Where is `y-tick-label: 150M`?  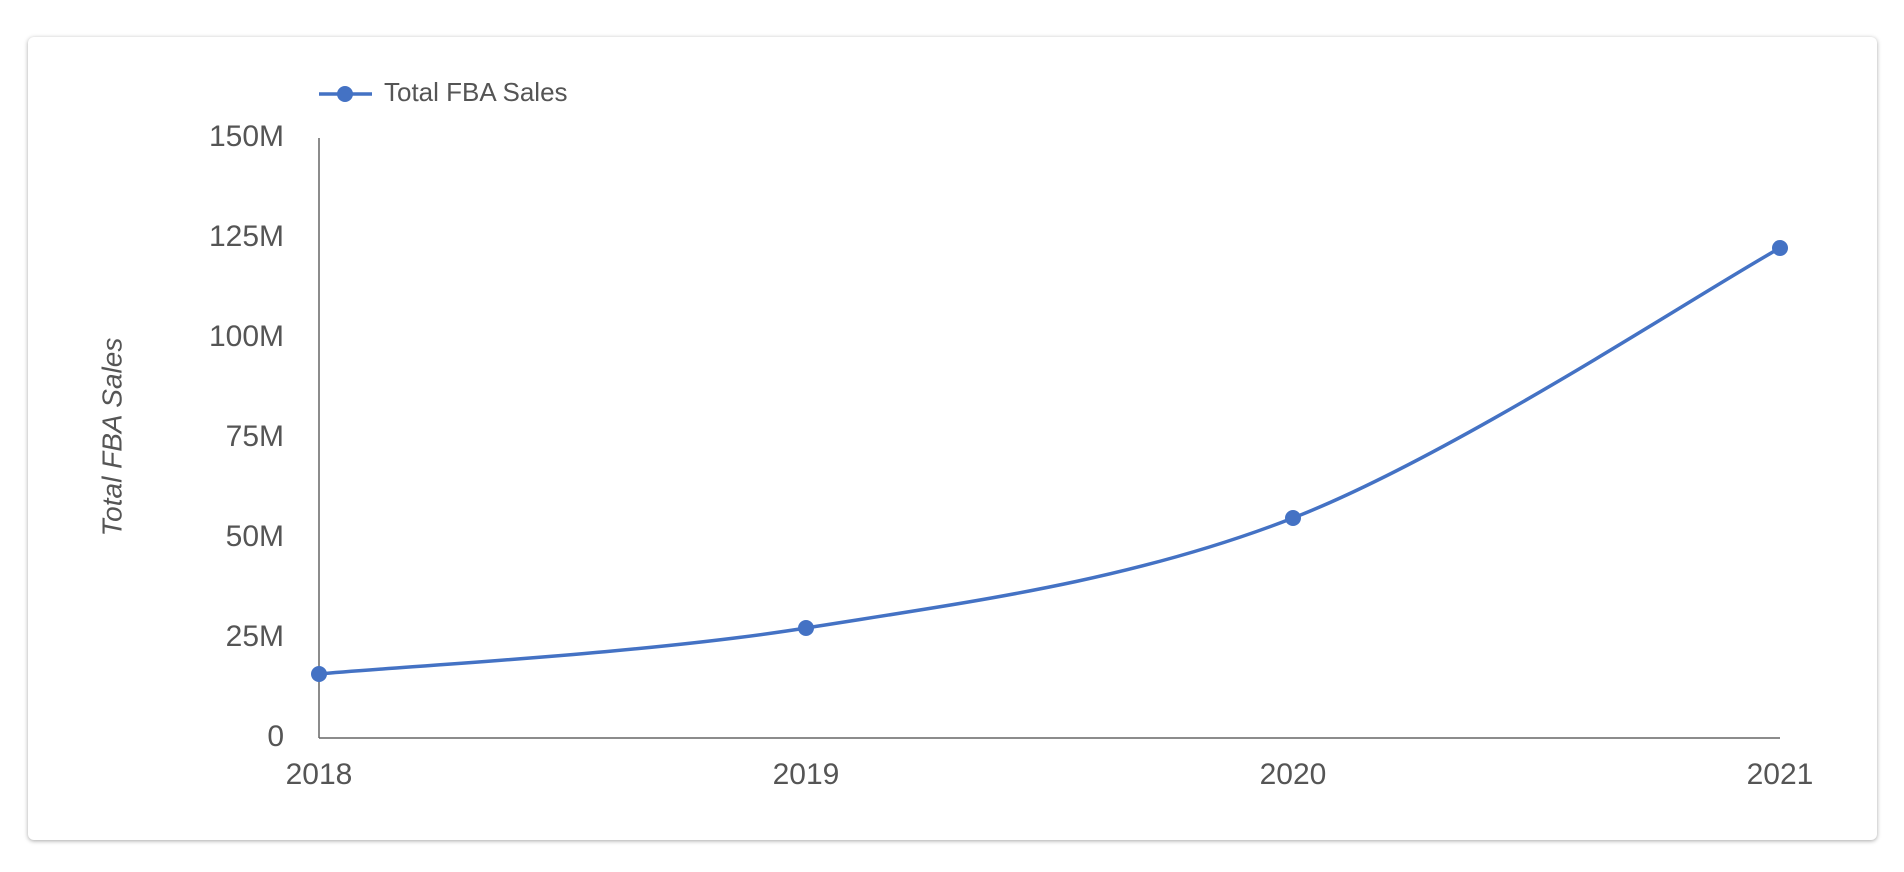
y-tick-label: 150M is located at coordinates (246, 136).